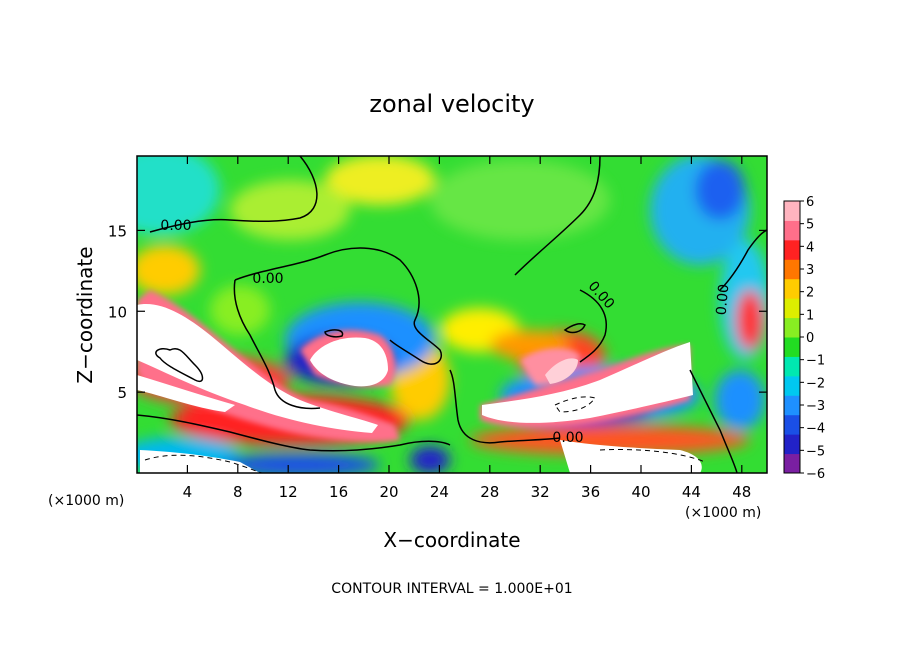  I want to click on x-tick-label: 28, so click(489, 492).